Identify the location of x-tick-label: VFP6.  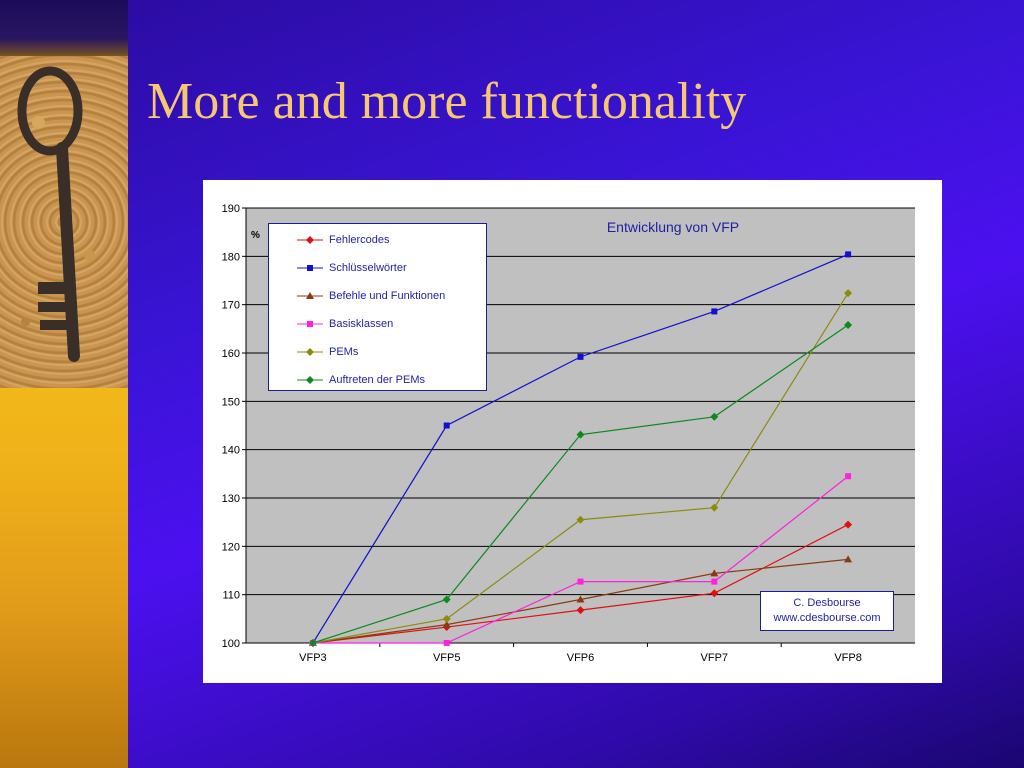
(581, 658).